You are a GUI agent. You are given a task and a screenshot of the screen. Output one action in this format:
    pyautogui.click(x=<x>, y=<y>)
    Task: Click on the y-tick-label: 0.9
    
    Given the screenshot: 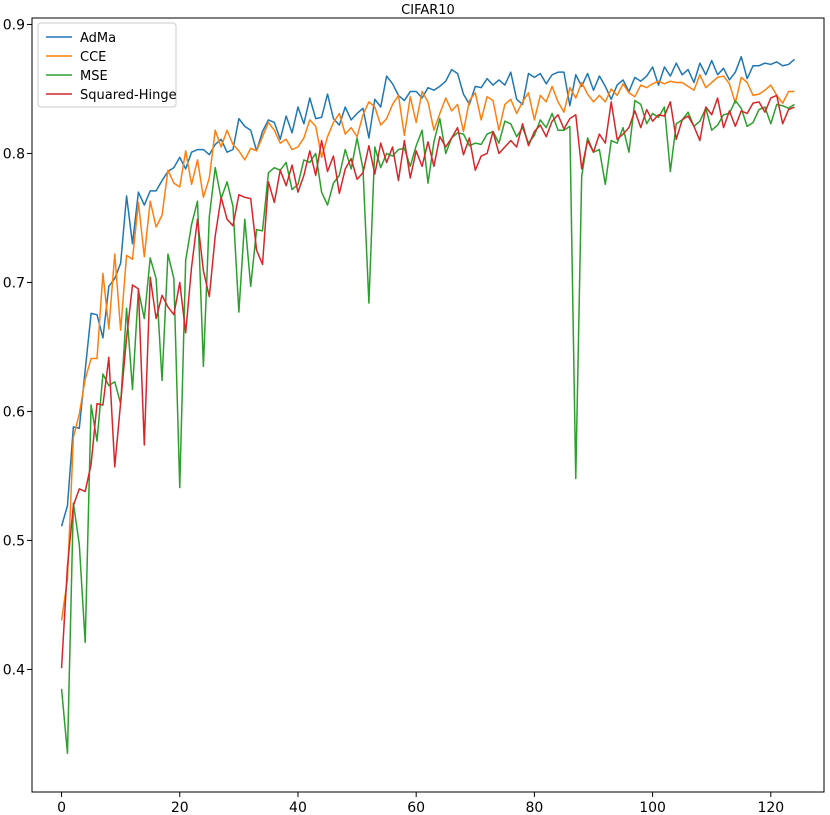 What is the action you would take?
    pyautogui.click(x=14, y=25)
    